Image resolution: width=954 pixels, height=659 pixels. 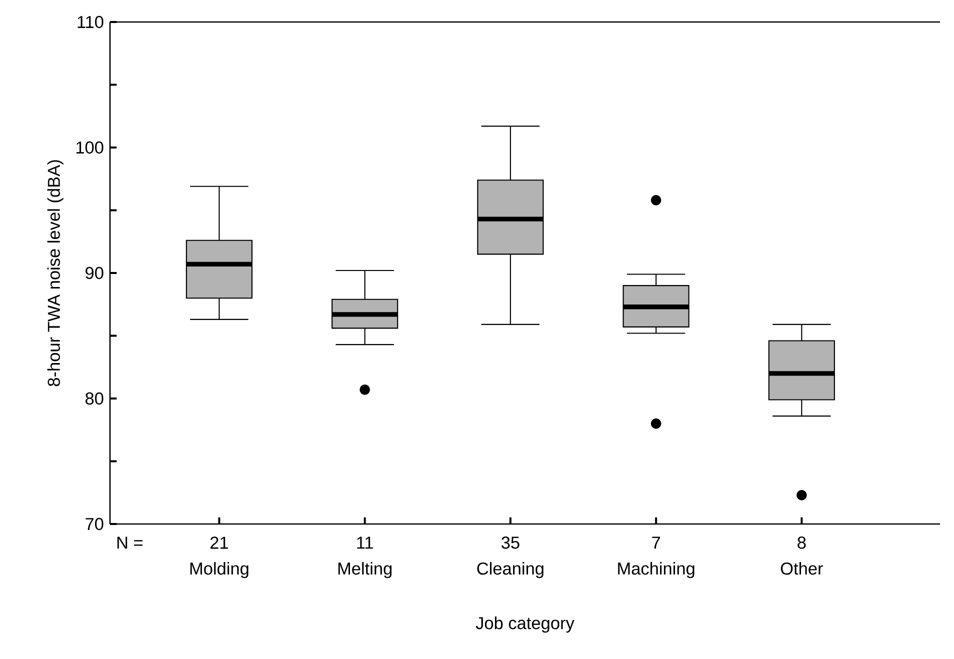 What do you see at coordinates (129, 542) in the screenshot?
I see `text: N =` at bounding box center [129, 542].